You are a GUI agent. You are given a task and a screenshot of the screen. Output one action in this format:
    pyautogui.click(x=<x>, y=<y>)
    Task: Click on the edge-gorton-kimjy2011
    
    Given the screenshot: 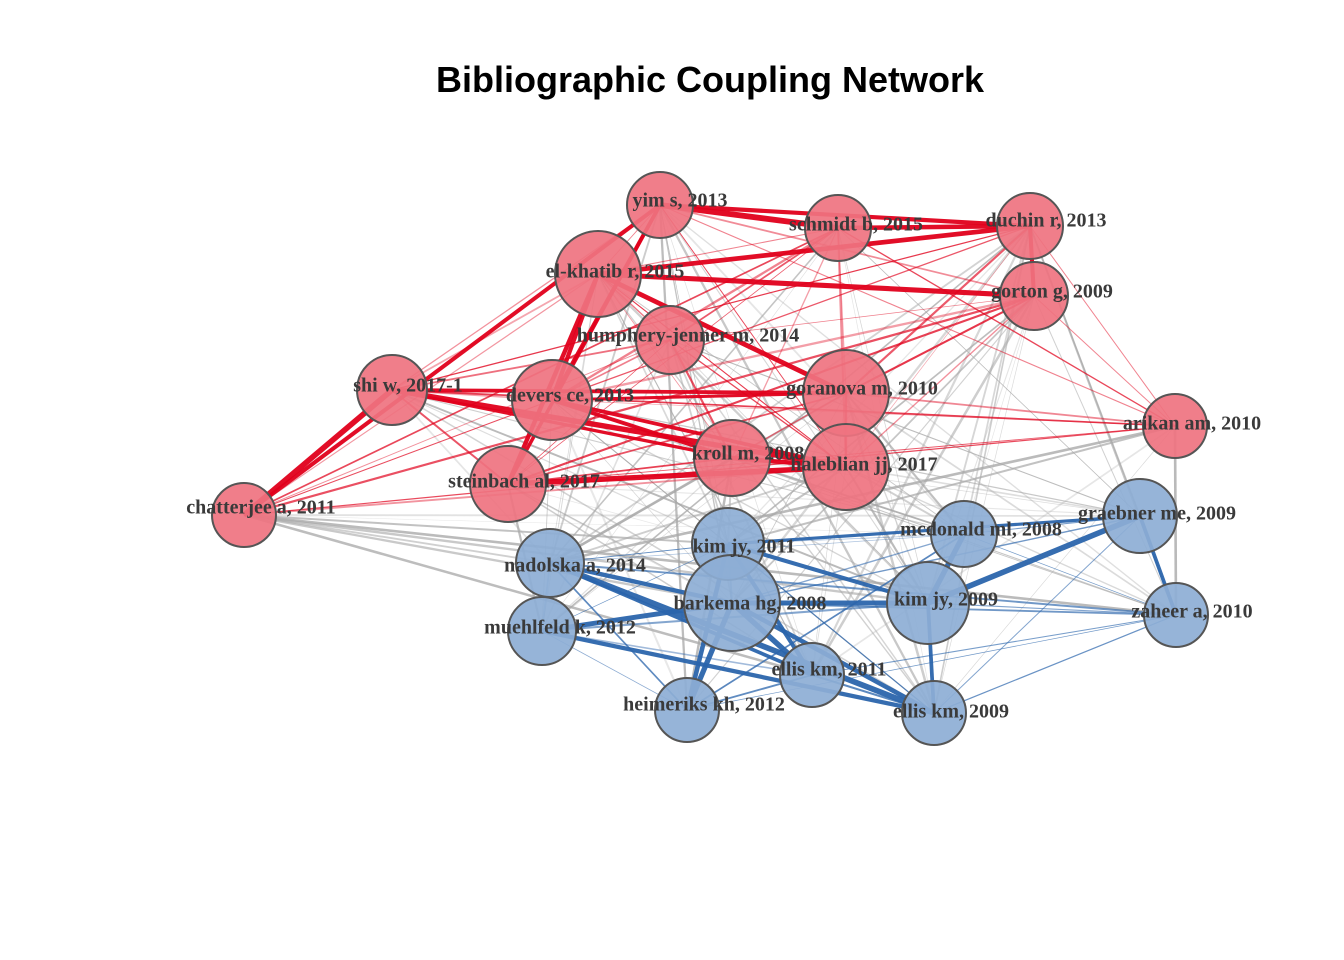 What is the action you would take?
    pyautogui.click(x=881, y=420)
    